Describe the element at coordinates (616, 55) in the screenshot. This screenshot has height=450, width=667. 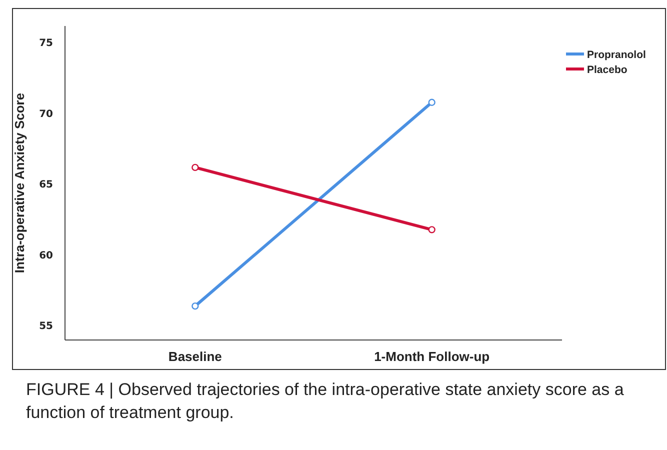
I see `legend-label: Propranolol` at that location.